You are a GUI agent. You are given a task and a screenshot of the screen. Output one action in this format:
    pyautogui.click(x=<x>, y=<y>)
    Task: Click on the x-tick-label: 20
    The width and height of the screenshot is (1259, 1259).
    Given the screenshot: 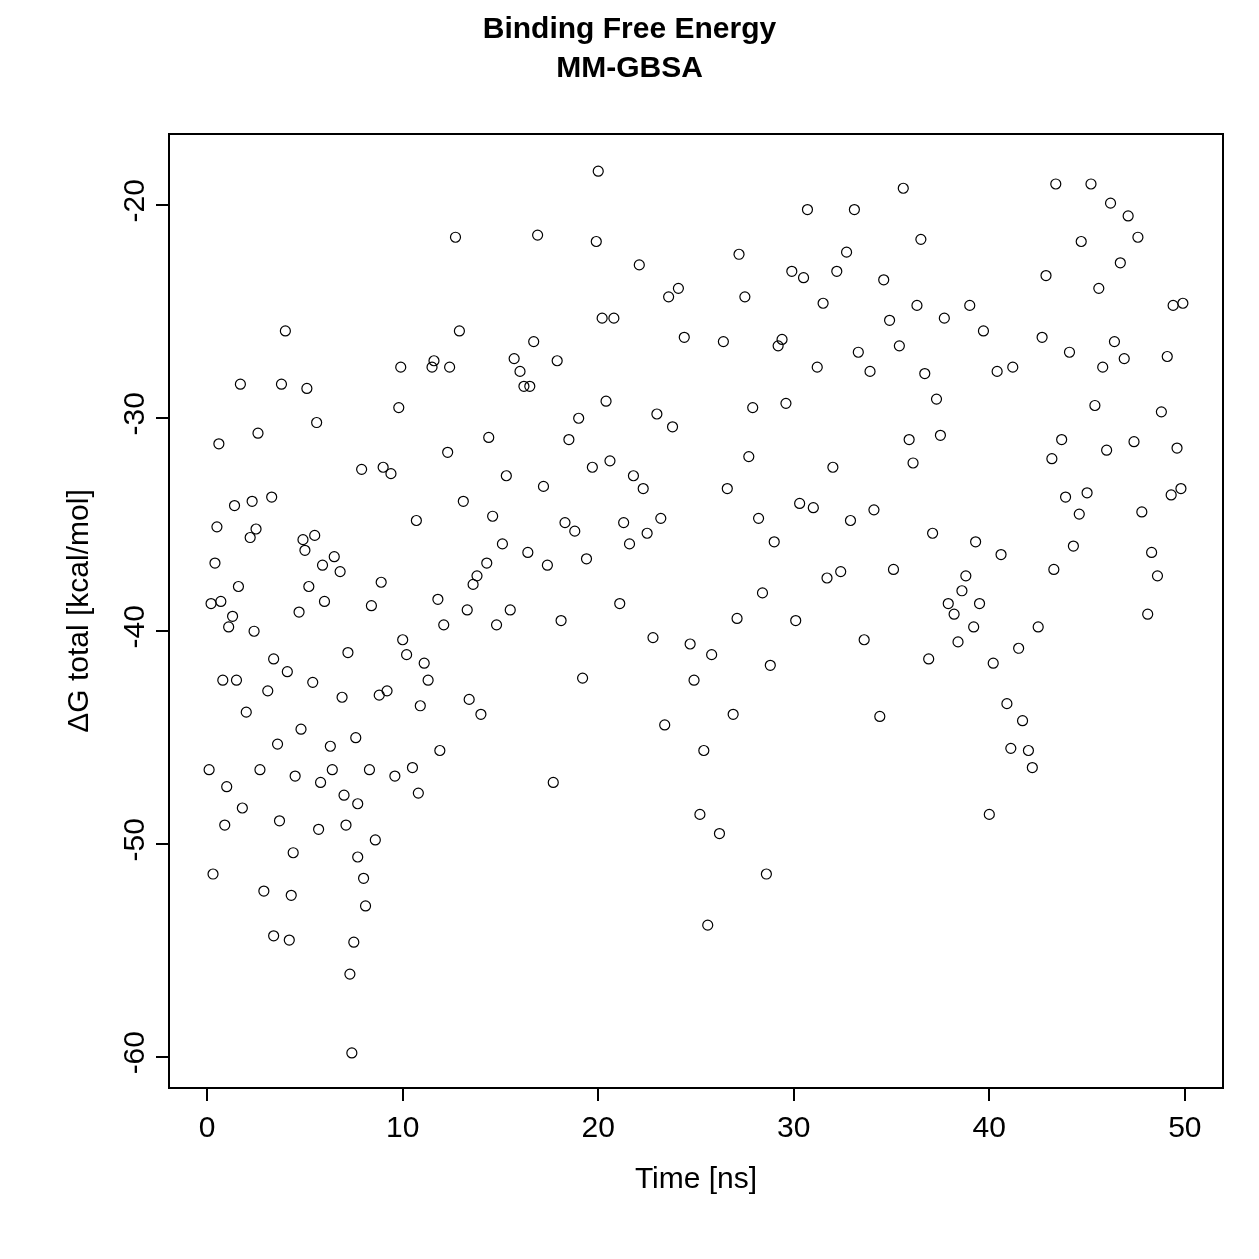 What is the action you would take?
    pyautogui.click(x=598, y=1126)
    